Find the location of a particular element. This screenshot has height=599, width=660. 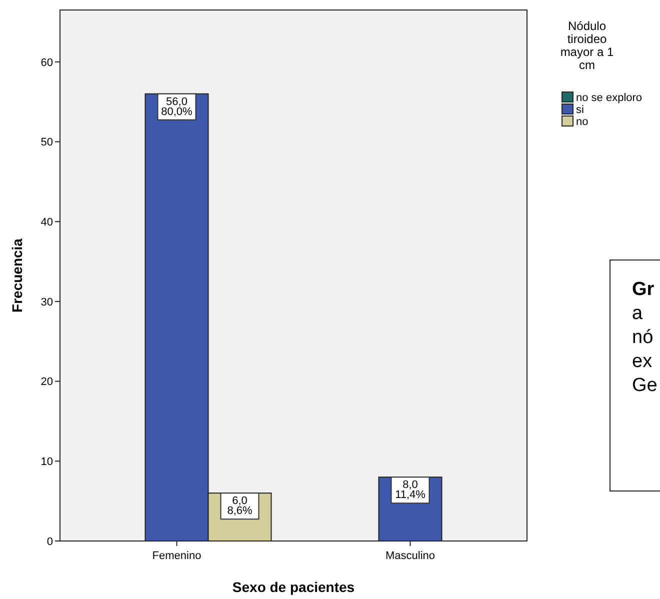

legend-label: si is located at coordinates (580, 110).